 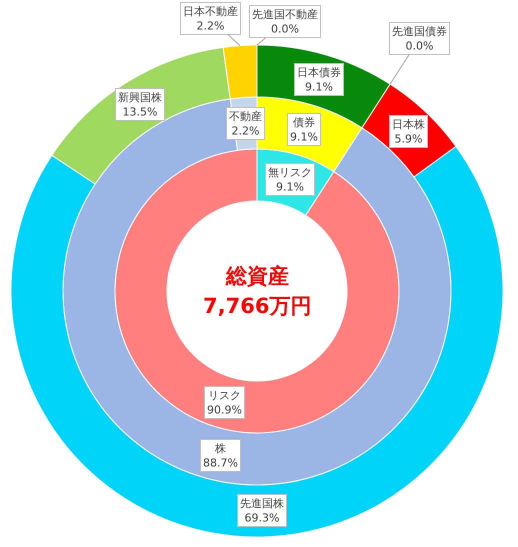 I want to click on slice-label: 日本株, so click(x=408, y=124).